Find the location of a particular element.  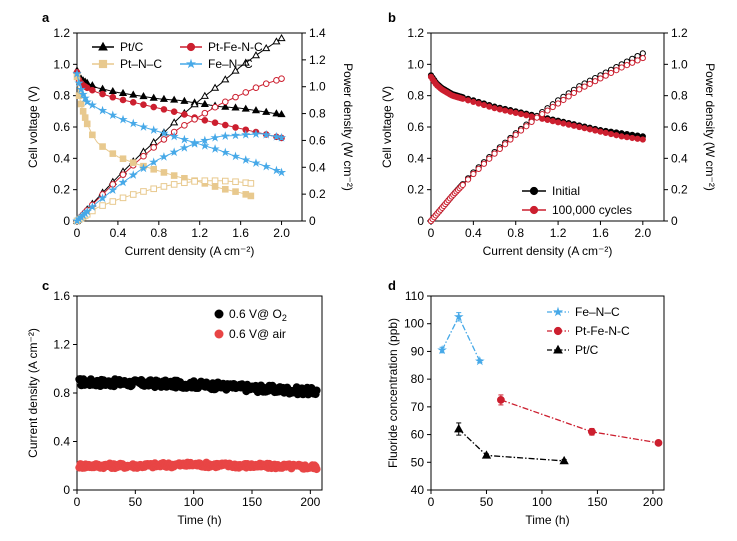

y2-tick-label: 0 is located at coordinates (312, 221).